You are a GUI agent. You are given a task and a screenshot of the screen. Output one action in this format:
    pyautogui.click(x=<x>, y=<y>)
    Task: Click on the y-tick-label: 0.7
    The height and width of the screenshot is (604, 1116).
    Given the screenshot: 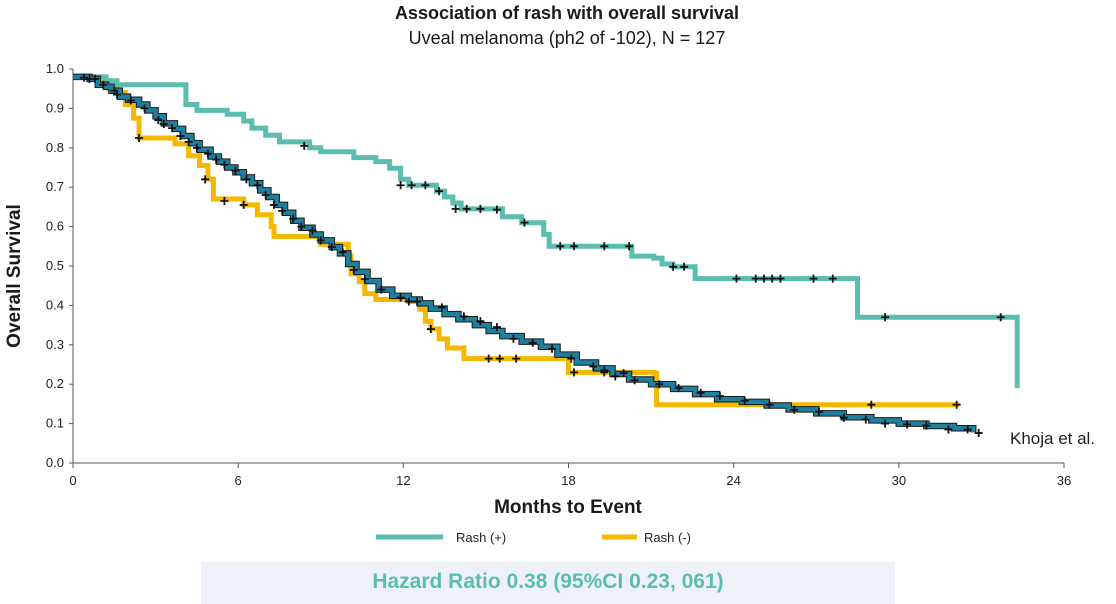 What is the action you would take?
    pyautogui.click(x=55, y=186)
    